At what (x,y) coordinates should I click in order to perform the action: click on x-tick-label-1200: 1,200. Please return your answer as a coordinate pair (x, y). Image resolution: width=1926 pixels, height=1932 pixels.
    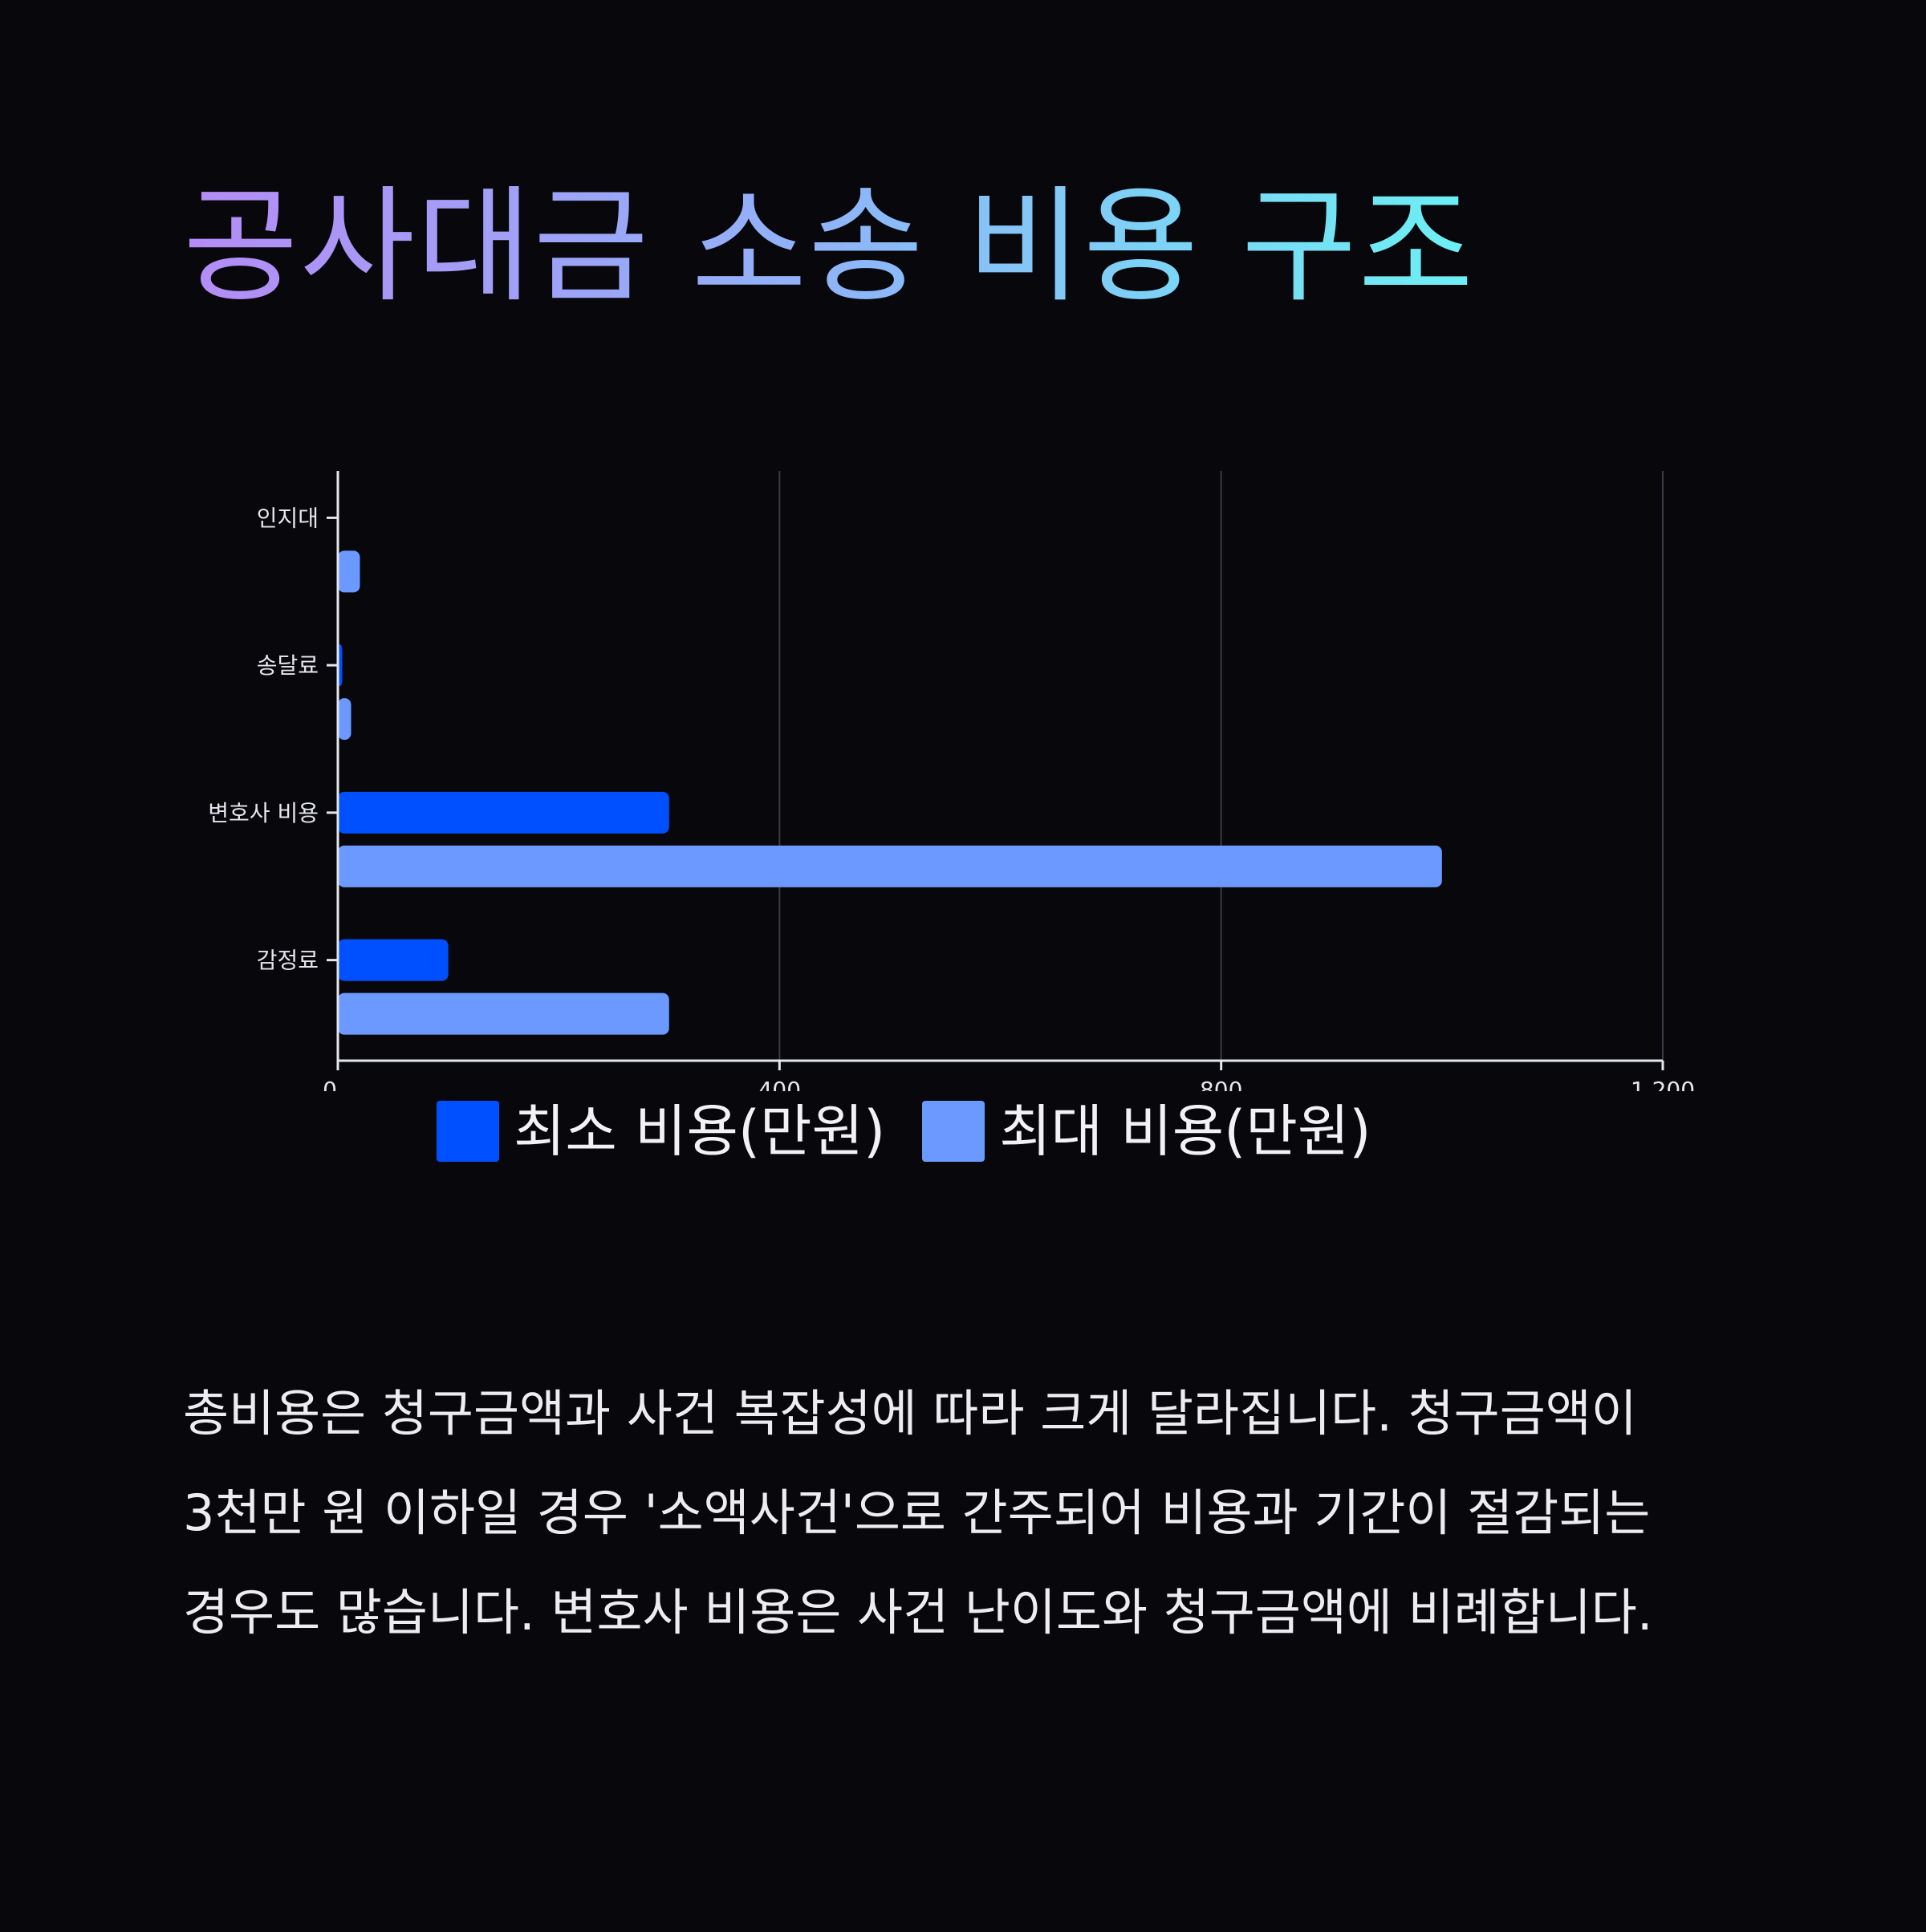
    Looking at the image, I should click on (1663, 1084).